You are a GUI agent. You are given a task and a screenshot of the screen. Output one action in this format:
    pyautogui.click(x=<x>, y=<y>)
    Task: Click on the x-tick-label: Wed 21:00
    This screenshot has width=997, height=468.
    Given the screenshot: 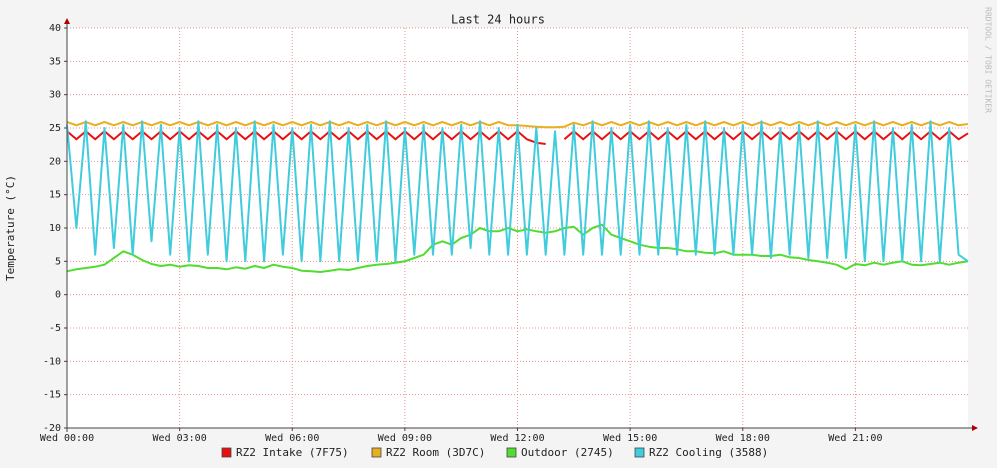 What is the action you would take?
    pyautogui.click(x=855, y=438)
    